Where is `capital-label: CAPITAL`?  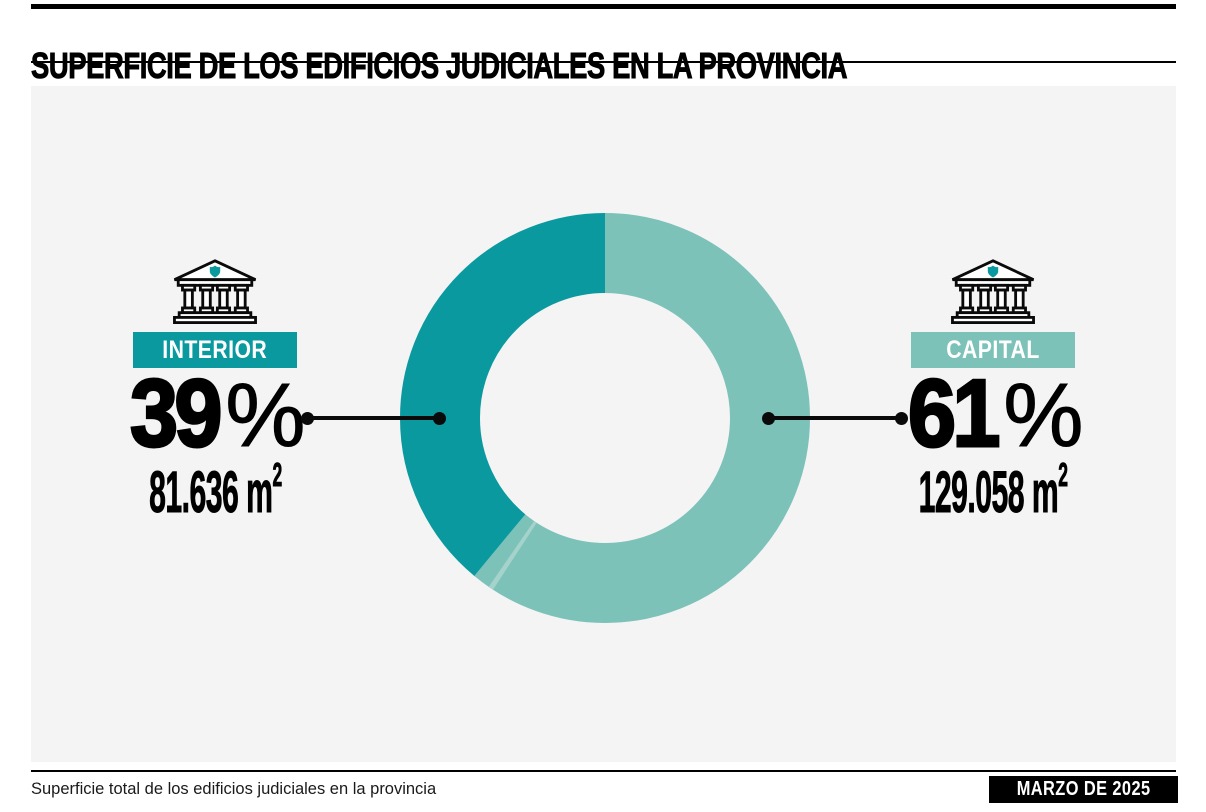
capital-label: CAPITAL is located at coordinates (993, 350).